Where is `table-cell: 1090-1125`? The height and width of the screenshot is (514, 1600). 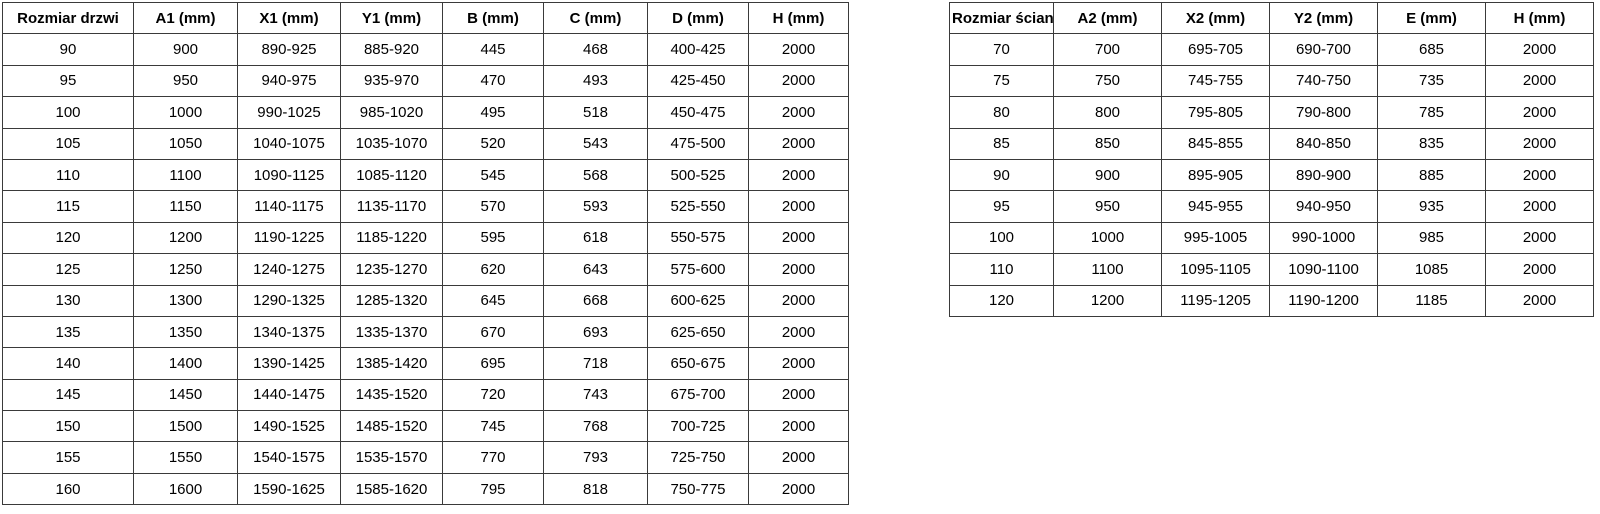 table-cell: 1090-1125 is located at coordinates (289, 175).